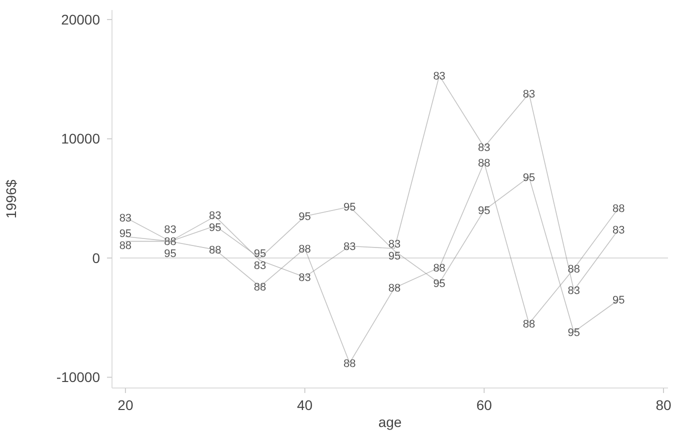  Describe the element at coordinates (126, 405) in the screenshot. I see `x-tick-label: 20` at that location.